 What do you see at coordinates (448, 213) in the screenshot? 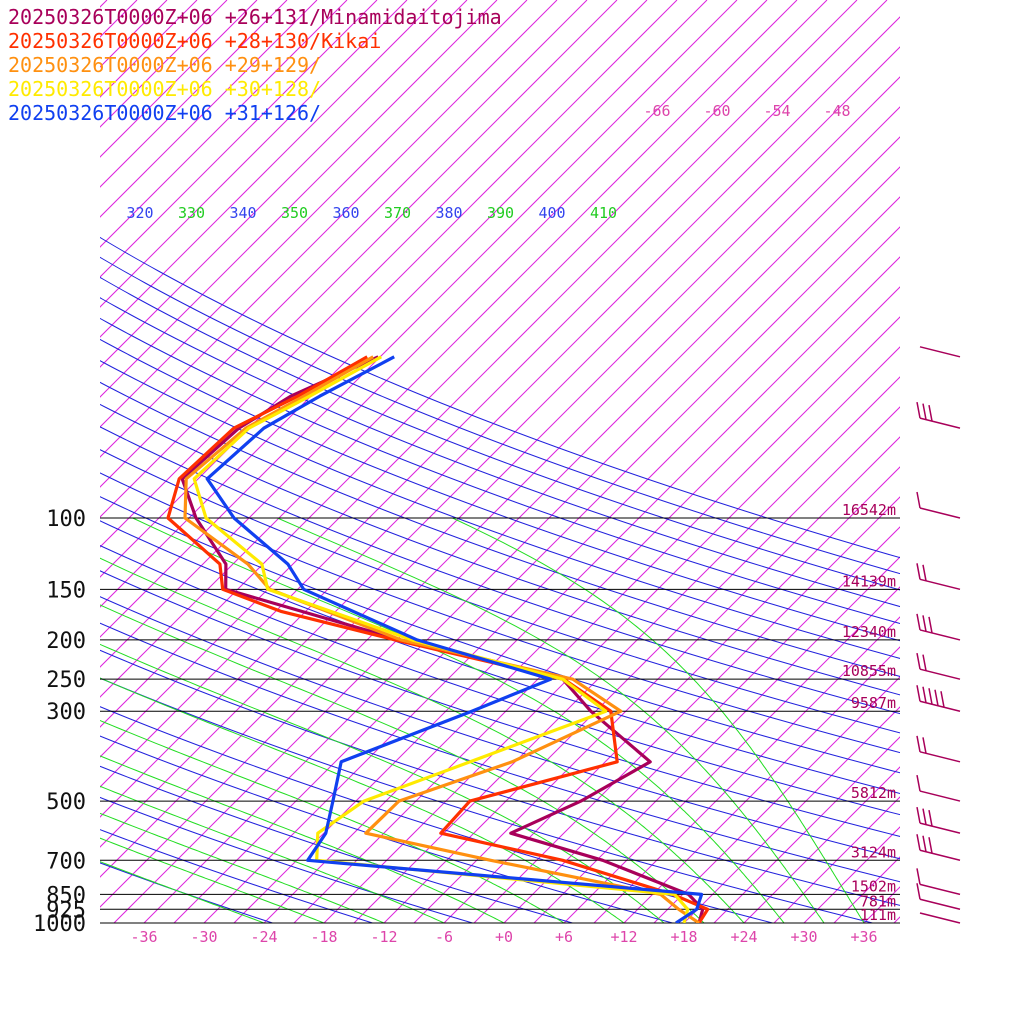
I see `theta-label: 380` at bounding box center [448, 213].